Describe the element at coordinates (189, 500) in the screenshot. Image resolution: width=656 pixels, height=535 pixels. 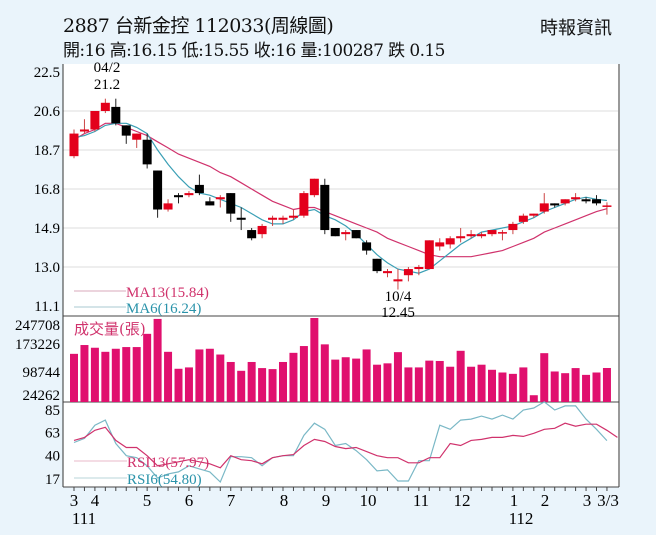
I see `x-tick-label: 6` at that location.